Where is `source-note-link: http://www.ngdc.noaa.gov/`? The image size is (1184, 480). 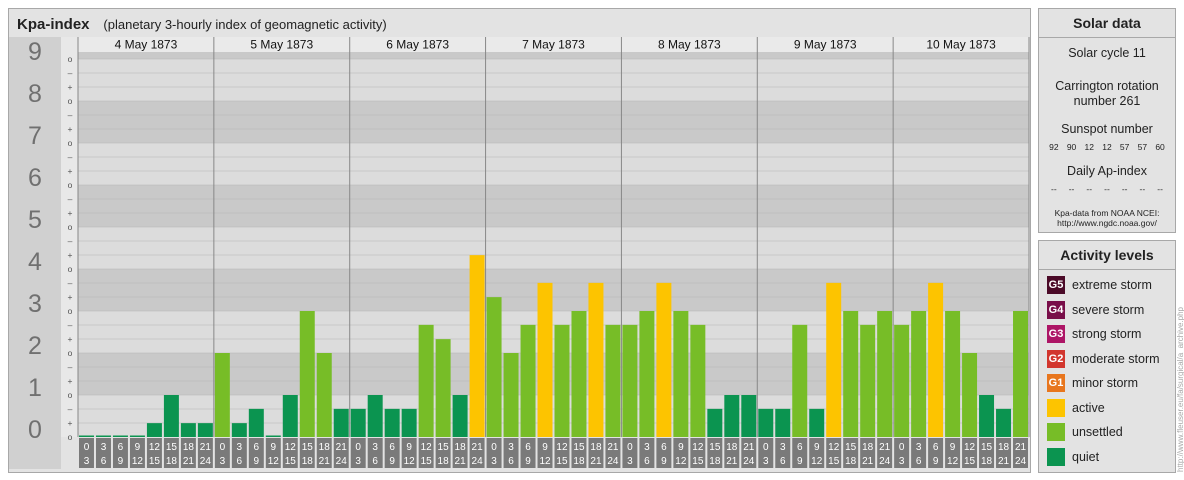
source-note-link: http://www.ngdc.noaa.gov/ is located at coordinates (1107, 223).